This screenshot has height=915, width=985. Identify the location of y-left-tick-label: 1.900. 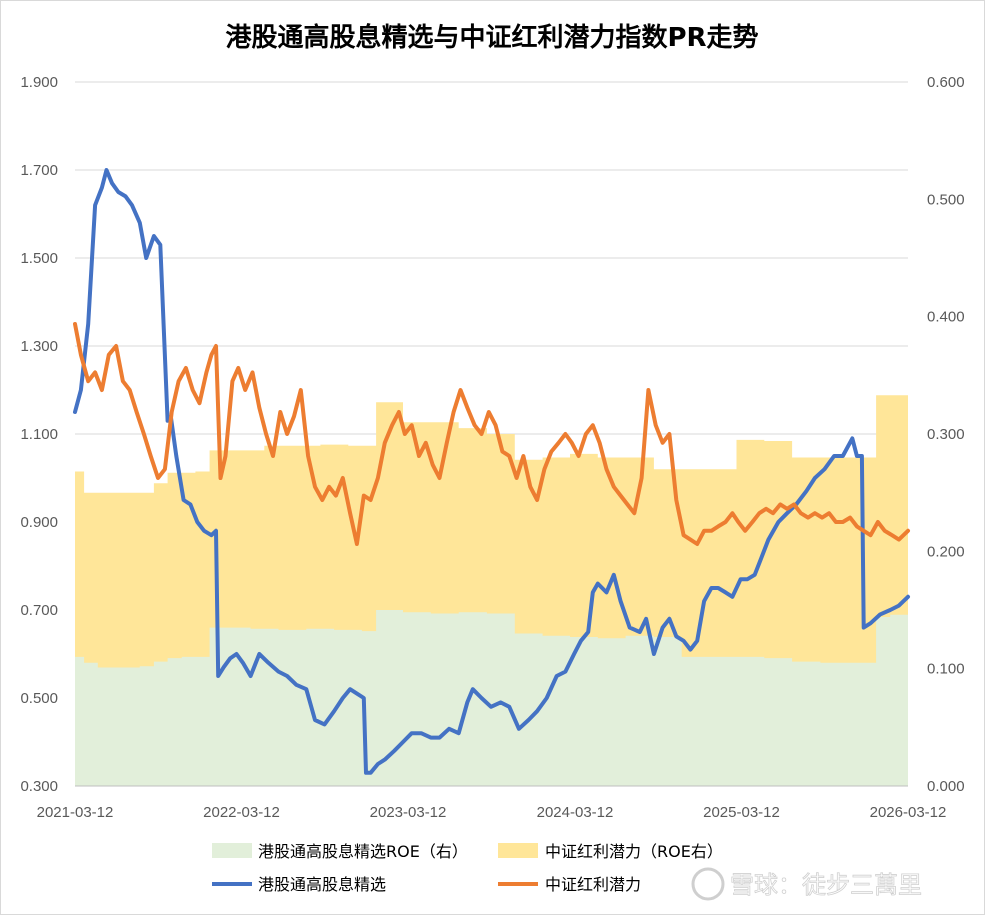
(39, 82).